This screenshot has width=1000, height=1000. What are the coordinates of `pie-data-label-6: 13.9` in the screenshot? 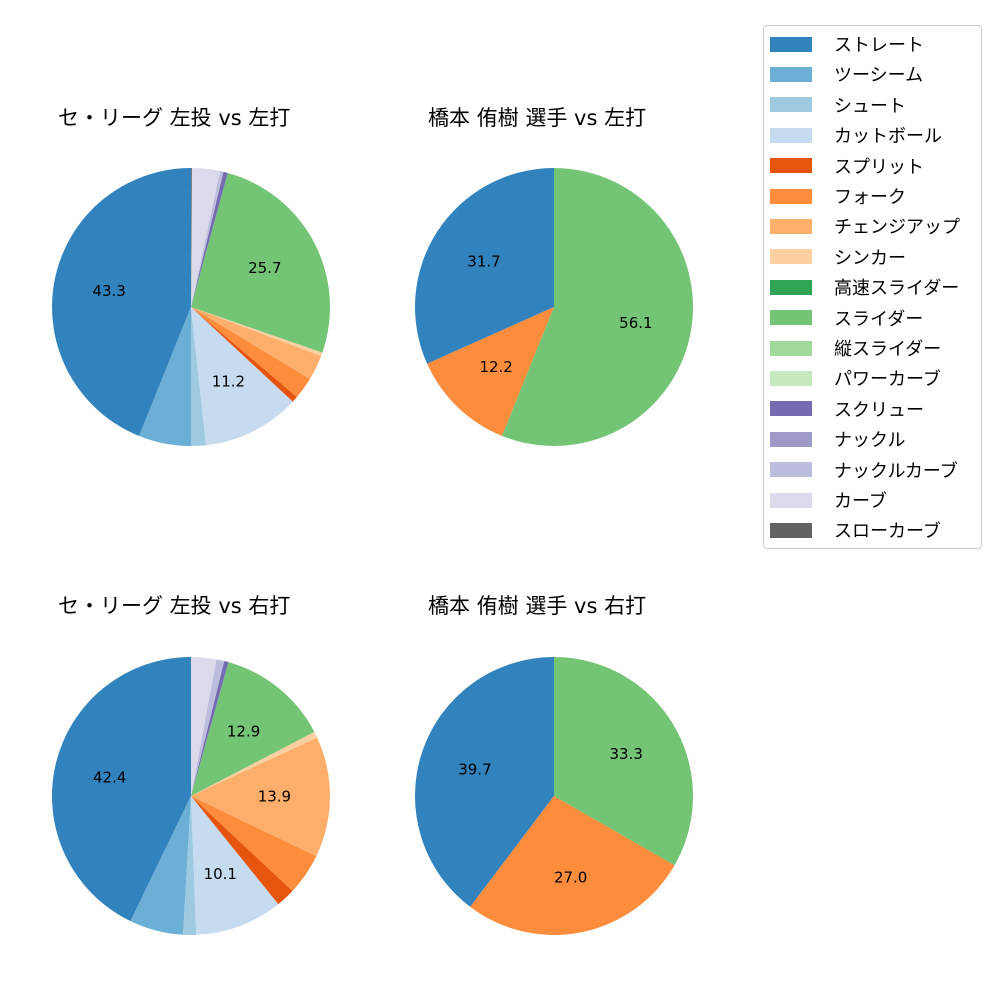 It's located at (274, 797).